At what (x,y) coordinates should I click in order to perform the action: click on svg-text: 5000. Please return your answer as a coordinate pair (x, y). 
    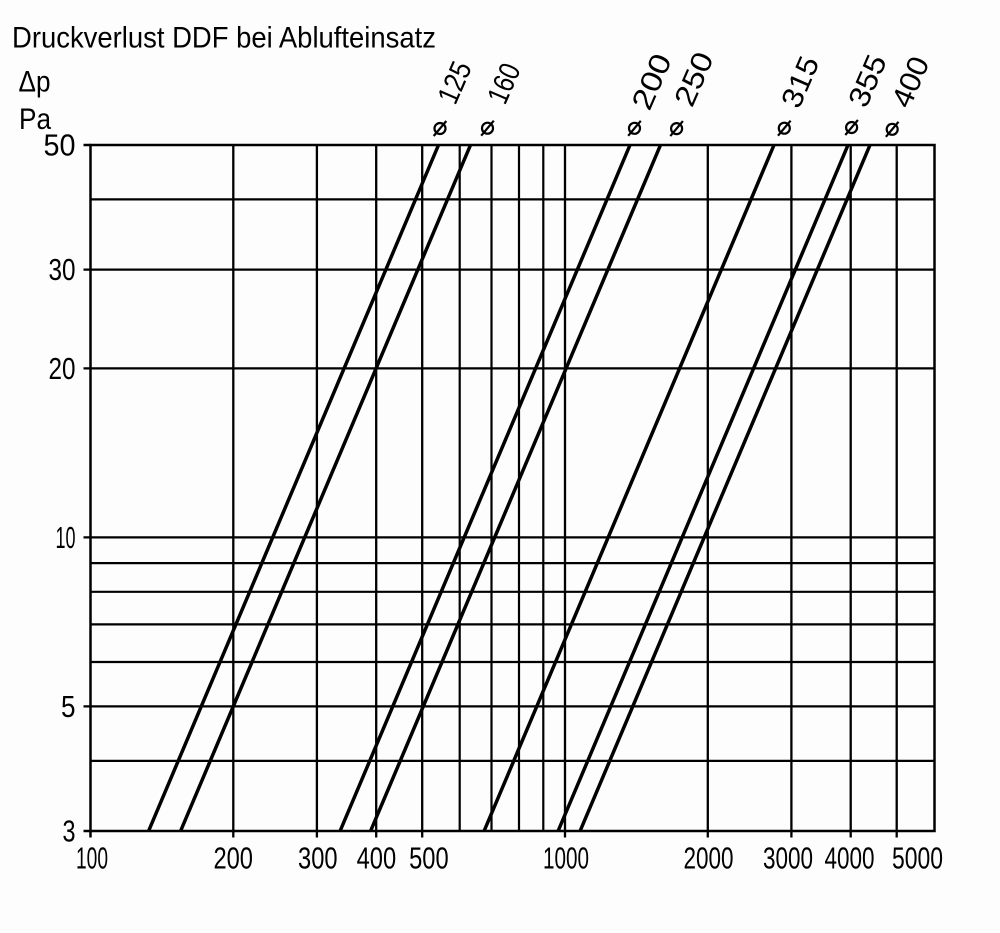
    Looking at the image, I should click on (917, 858).